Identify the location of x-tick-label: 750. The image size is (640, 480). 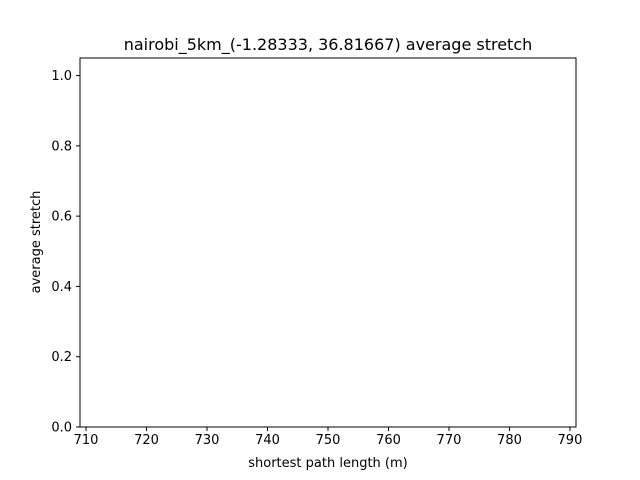
(328, 440).